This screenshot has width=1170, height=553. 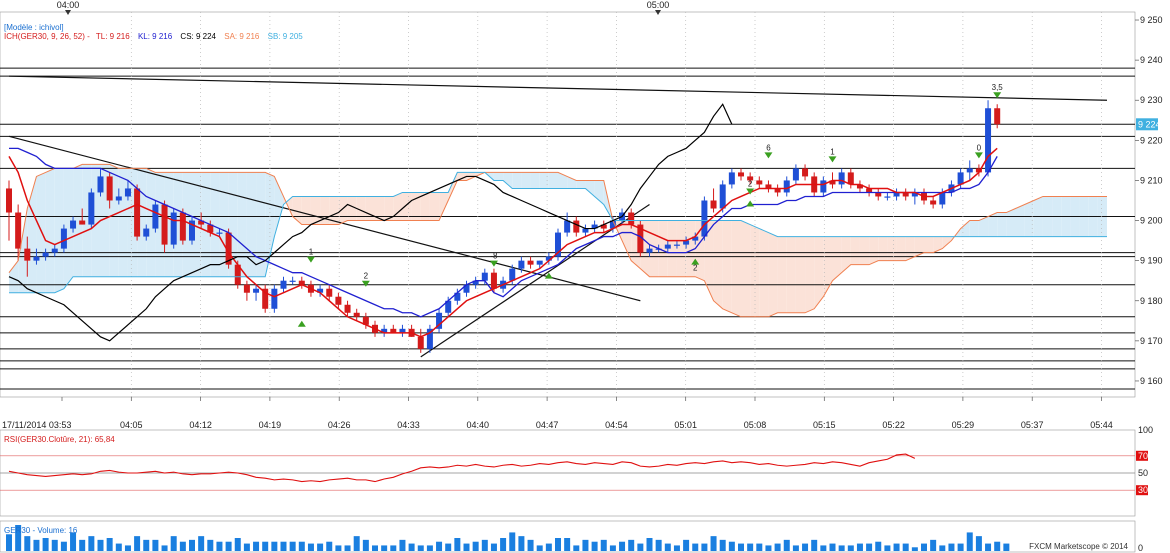 I want to click on price-tag-label: 9 224, so click(x=1149, y=124).